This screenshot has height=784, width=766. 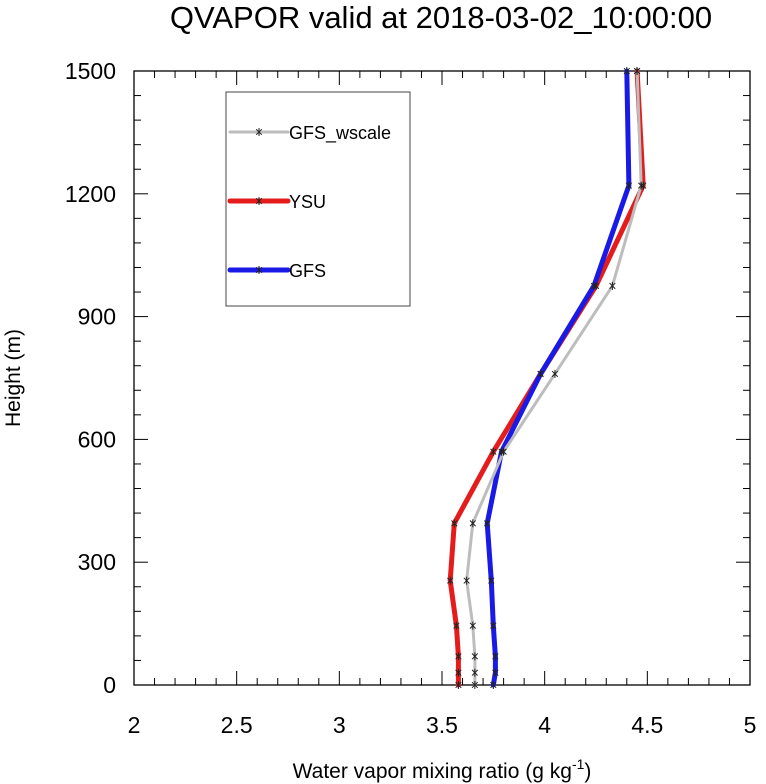 I want to click on y-tick-label: 0, so click(x=109, y=685).